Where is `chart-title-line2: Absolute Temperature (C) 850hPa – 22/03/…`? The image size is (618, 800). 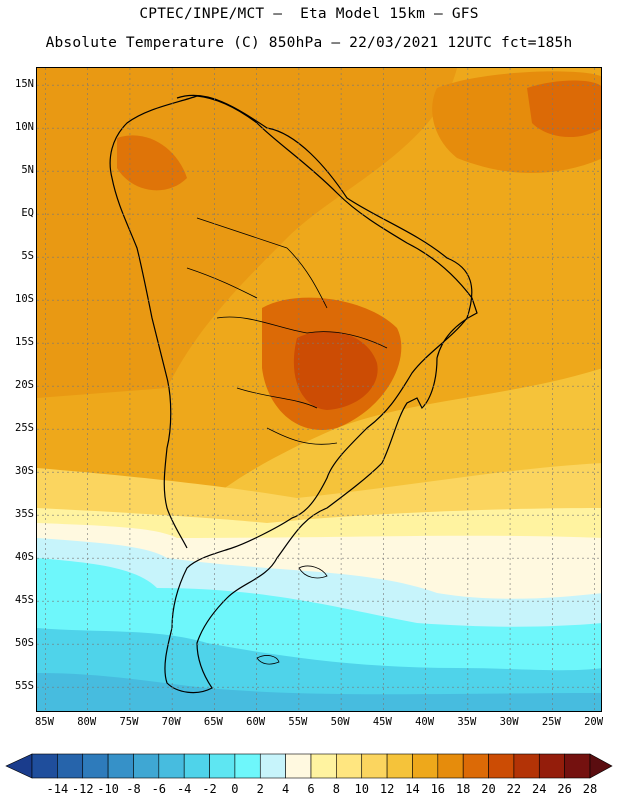
chart-title-line2: Absolute Temperature (C) 850hPa – 22/03/… is located at coordinates (309, 43).